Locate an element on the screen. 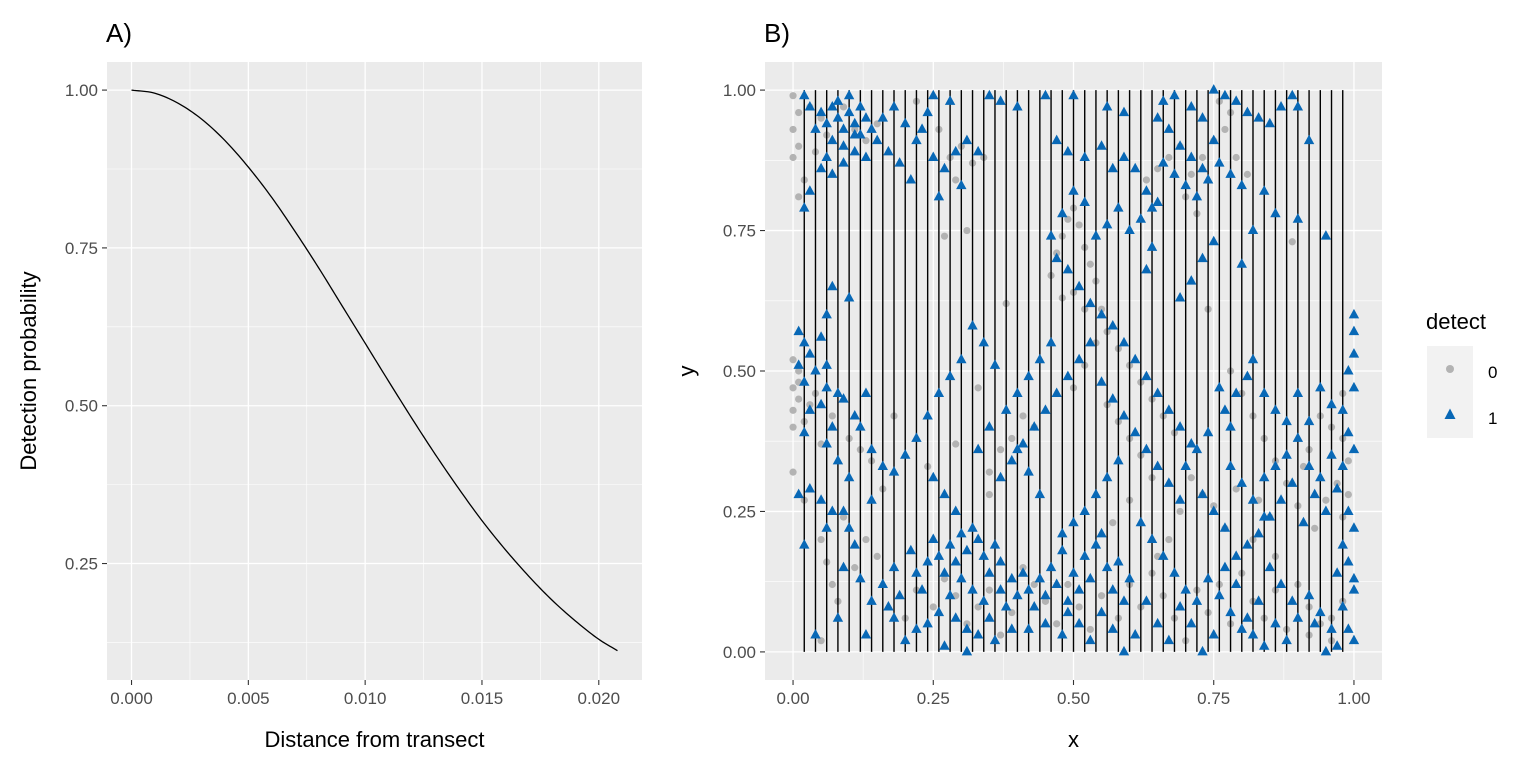 This screenshot has width=1536, height=768. y-tick-label: 0.75 is located at coordinates (739, 231).